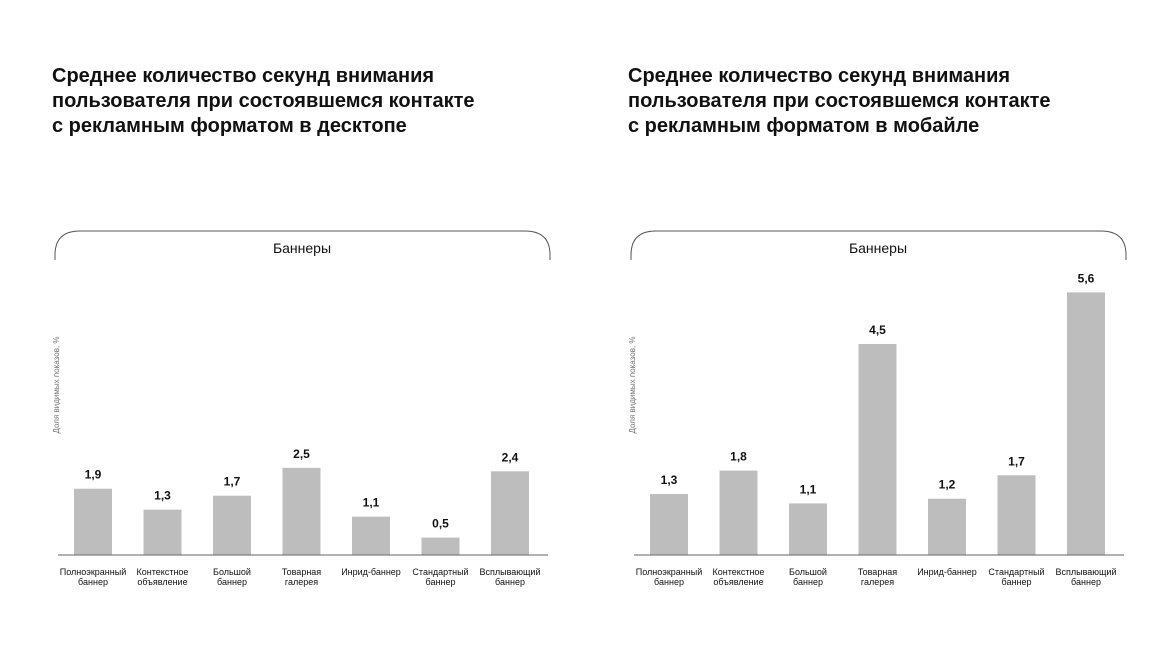  What do you see at coordinates (301, 454) in the screenshot?
I see `value-label: 2,5` at bounding box center [301, 454].